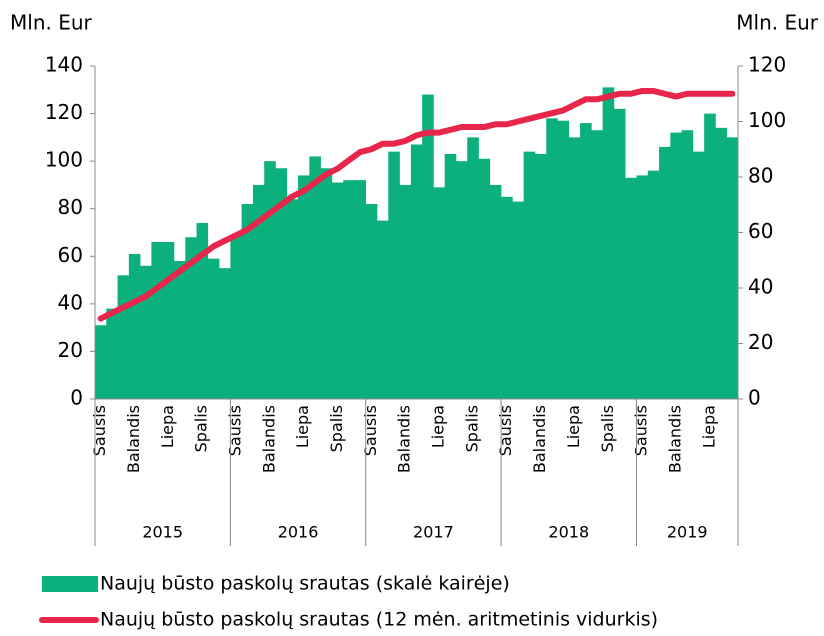 Image resolution: width=824 pixels, height=636 pixels. What do you see at coordinates (760, 176) in the screenshot?
I see `y2-tick-label: 80` at bounding box center [760, 176].